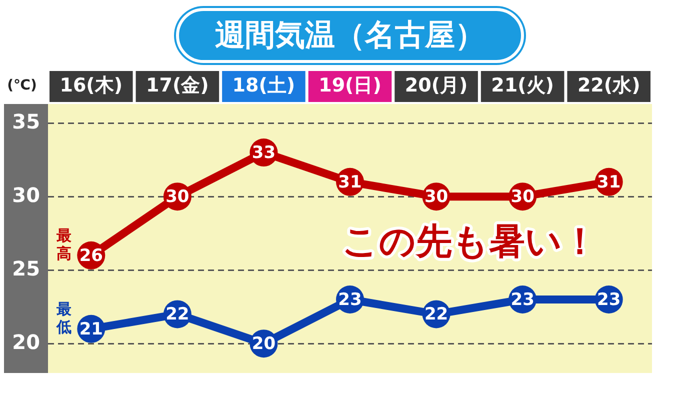  Describe the element at coordinates (177, 85) in the screenshot. I see `x-tick-label: 17(金)` at that location.